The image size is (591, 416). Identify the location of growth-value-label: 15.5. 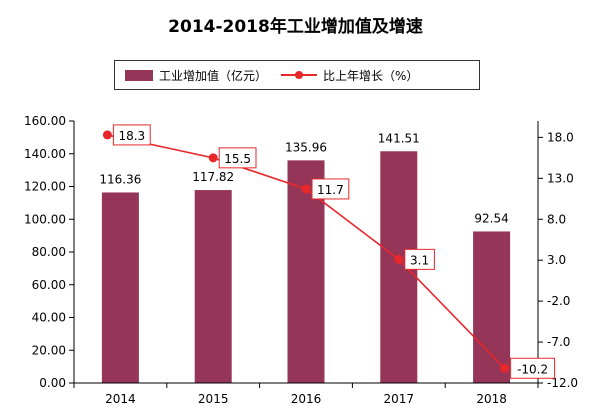
(237, 159).